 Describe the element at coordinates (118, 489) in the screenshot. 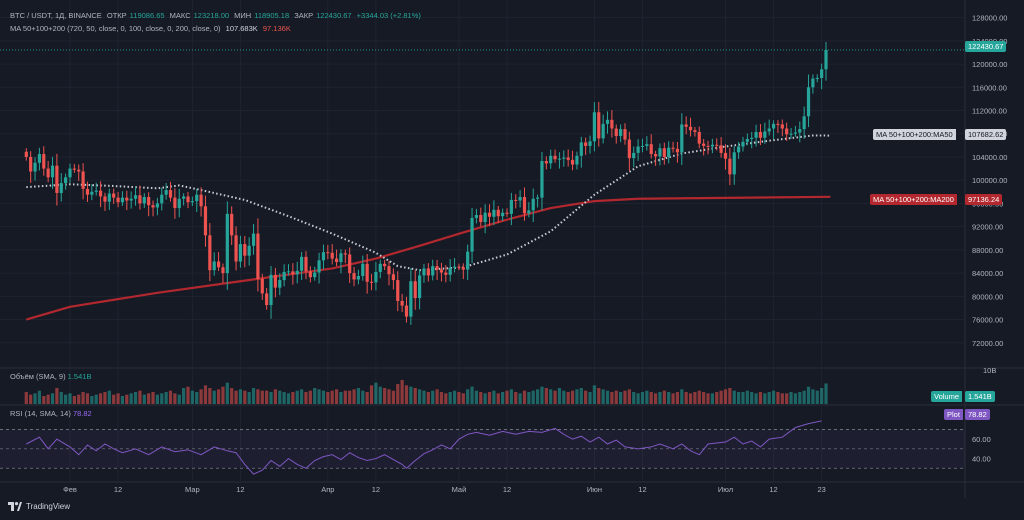

I see `x-tick-label: 12` at that location.